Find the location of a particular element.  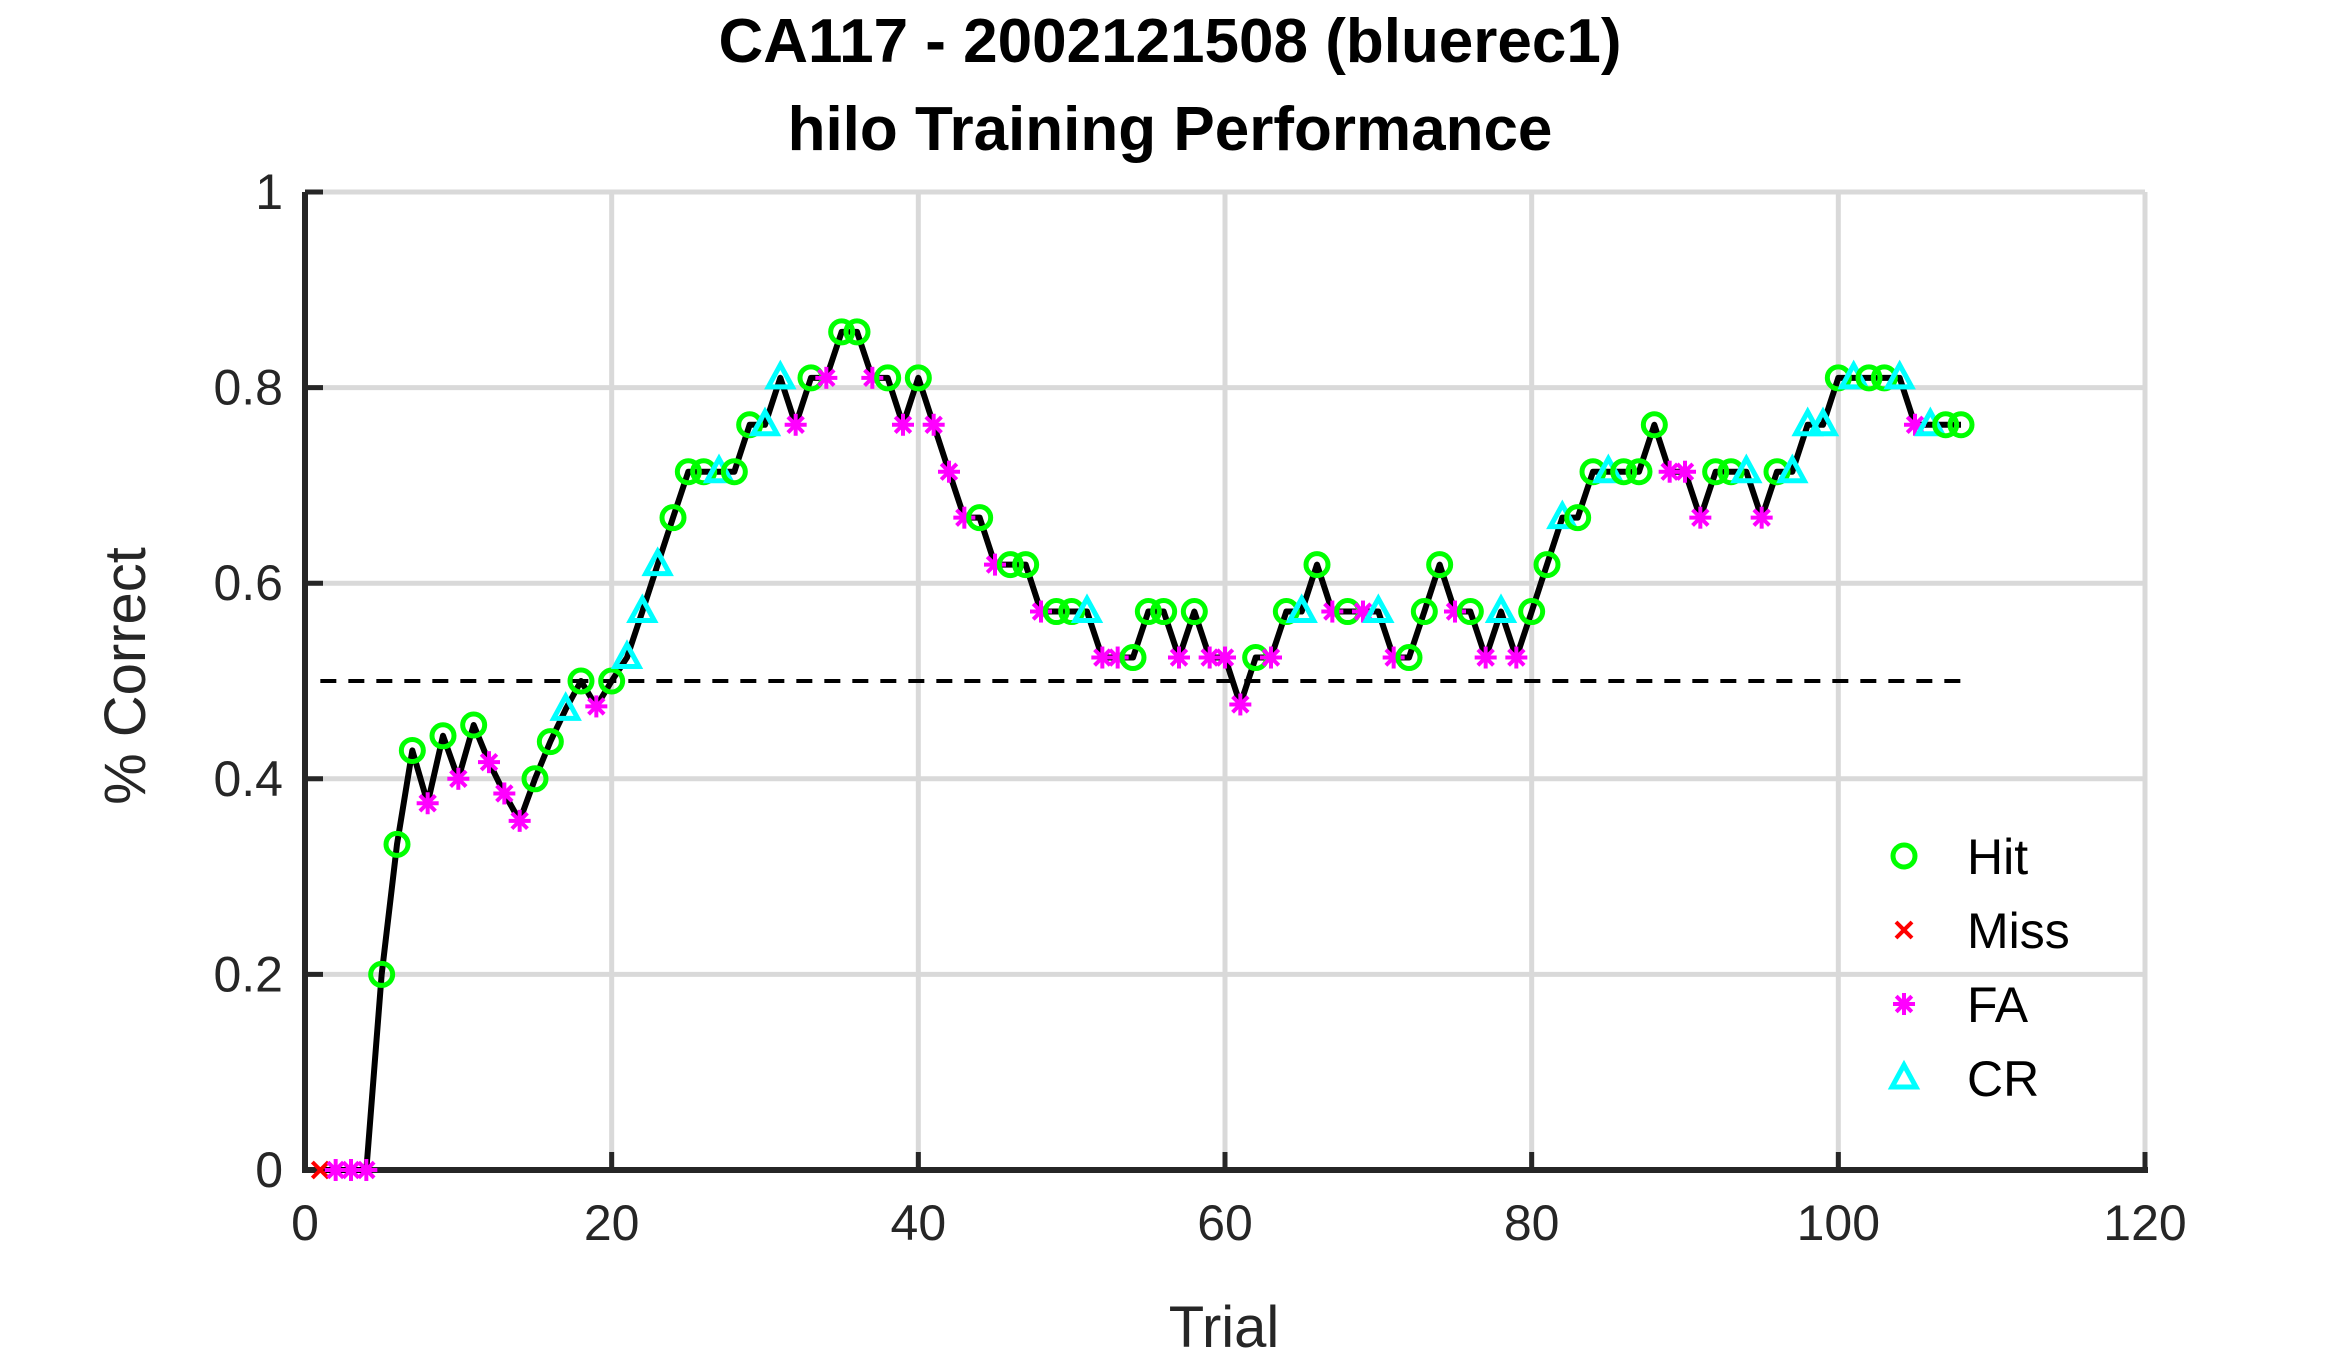

y-tick-label: 0 is located at coordinates (269, 1170).